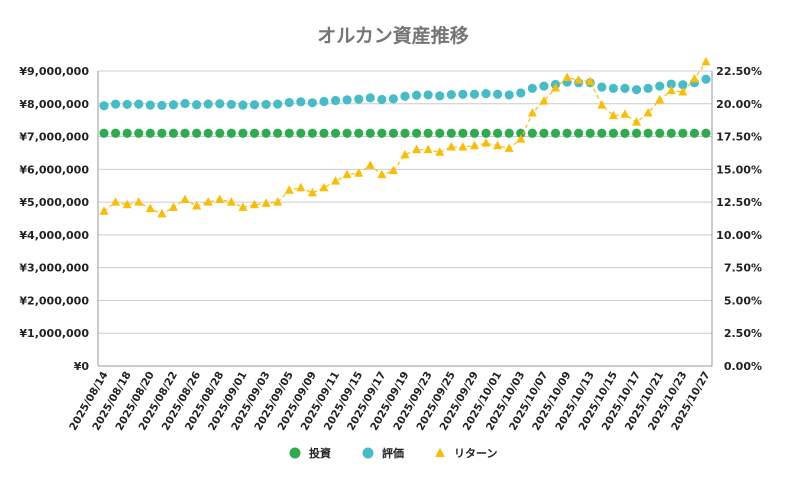 Image resolution: width=786 pixels, height=485 pixels. Describe the element at coordinates (54, 137) in the screenshot. I see `left-tick-label: ¥7,000,000` at that location.